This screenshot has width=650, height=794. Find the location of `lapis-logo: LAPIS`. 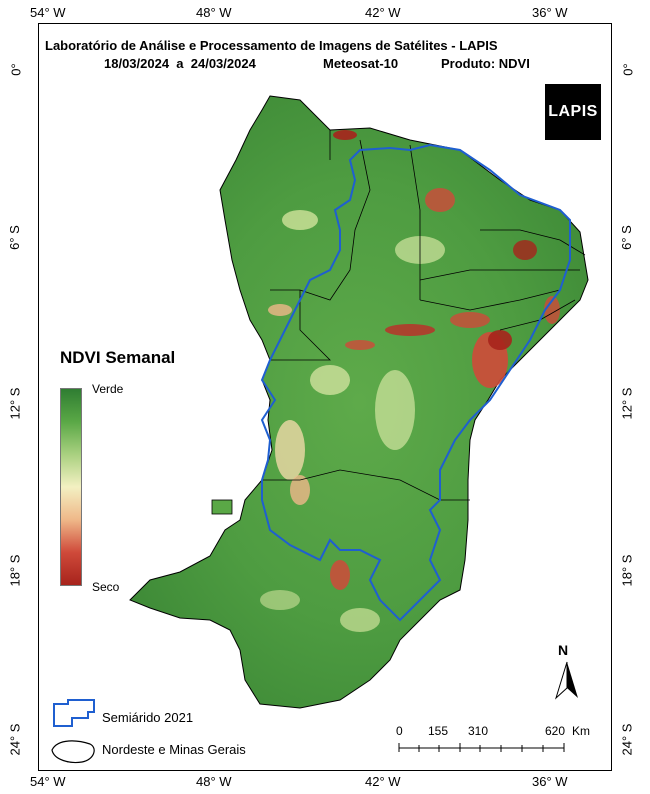

lapis-logo: LAPIS is located at coordinates (573, 112).